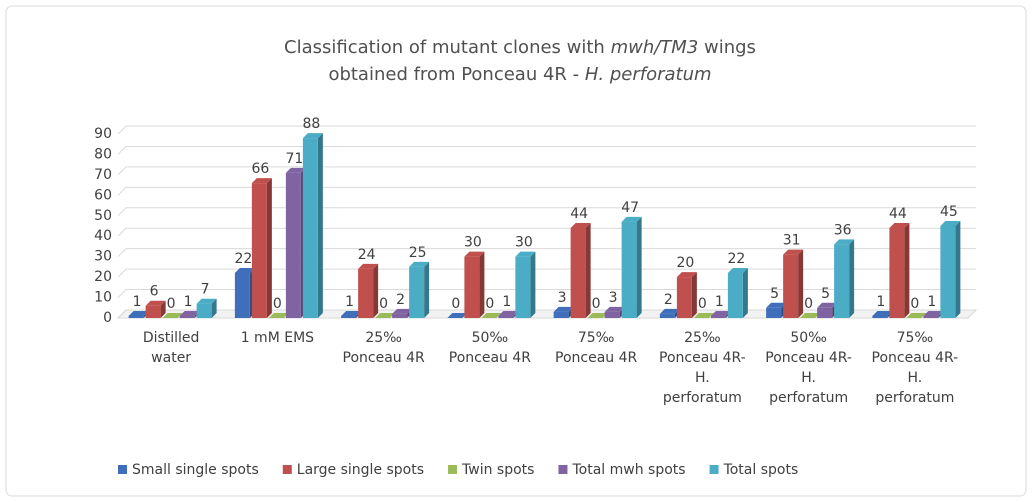  What do you see at coordinates (103, 236) in the screenshot?
I see `y-tick-label: 40` at bounding box center [103, 236].